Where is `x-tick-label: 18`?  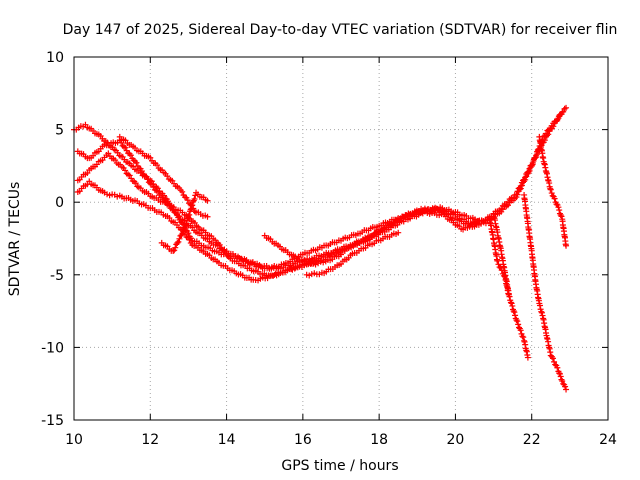 x-tick-label: 18 is located at coordinates (379, 440).